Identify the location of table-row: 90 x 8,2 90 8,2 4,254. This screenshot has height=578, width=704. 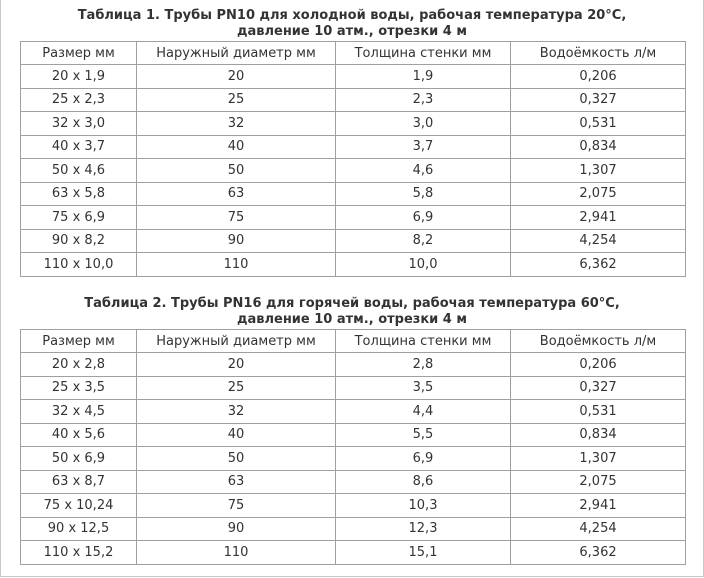
(353, 240).